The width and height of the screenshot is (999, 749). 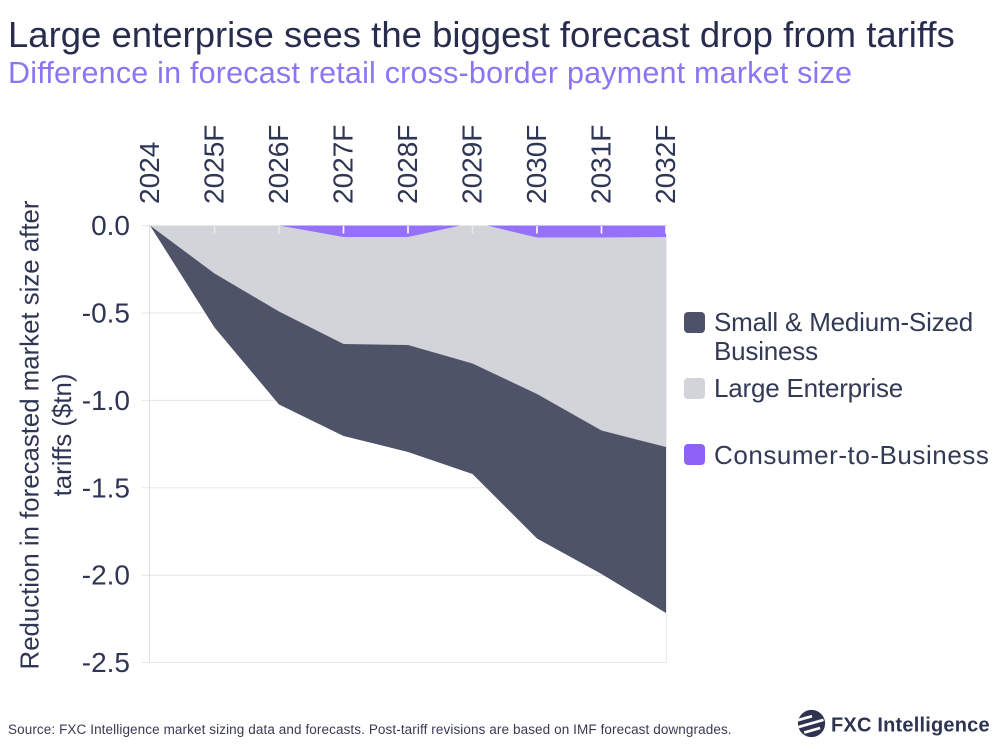 I want to click on svg-text: -2.5, so click(x=106, y=662).